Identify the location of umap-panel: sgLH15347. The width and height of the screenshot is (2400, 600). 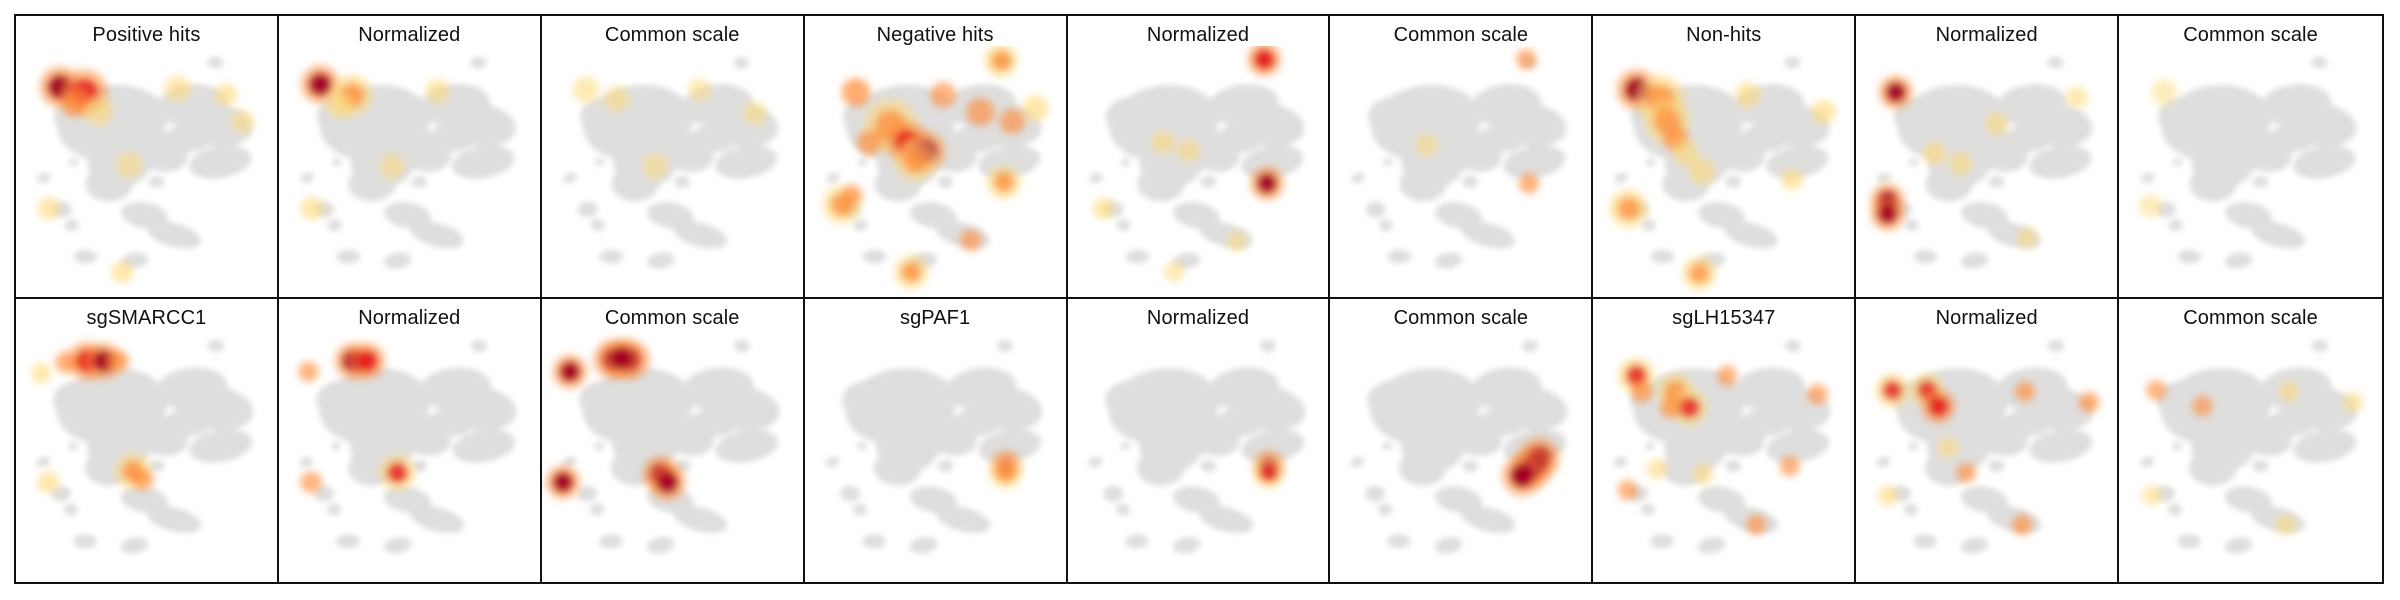
(1725, 440).